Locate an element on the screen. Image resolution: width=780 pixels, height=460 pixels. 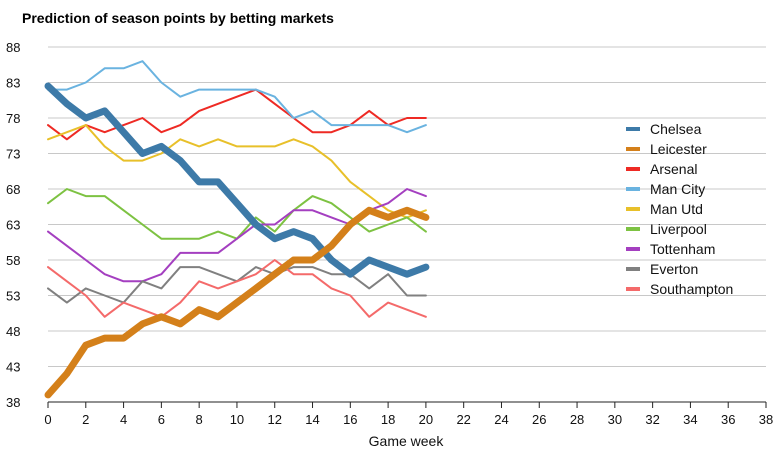
x-tick-label: 14 is located at coordinates (312, 419).